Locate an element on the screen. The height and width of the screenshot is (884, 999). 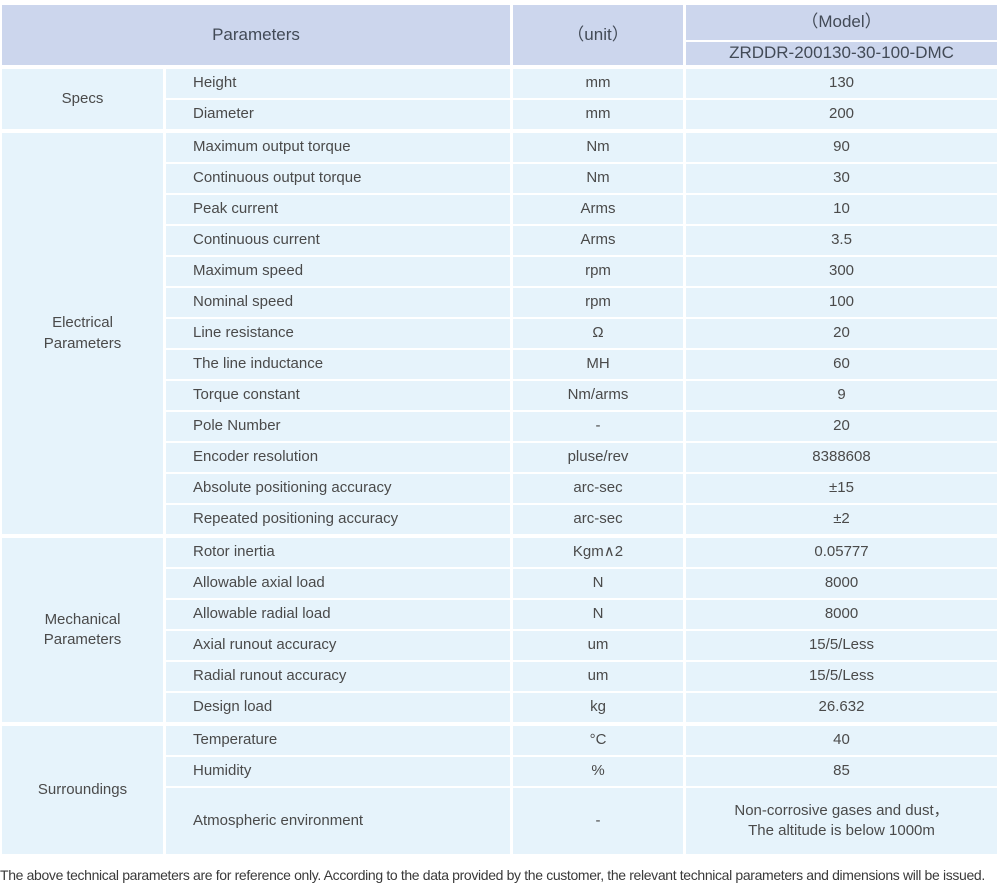
unit-cell: kg is located at coordinates (598, 707).